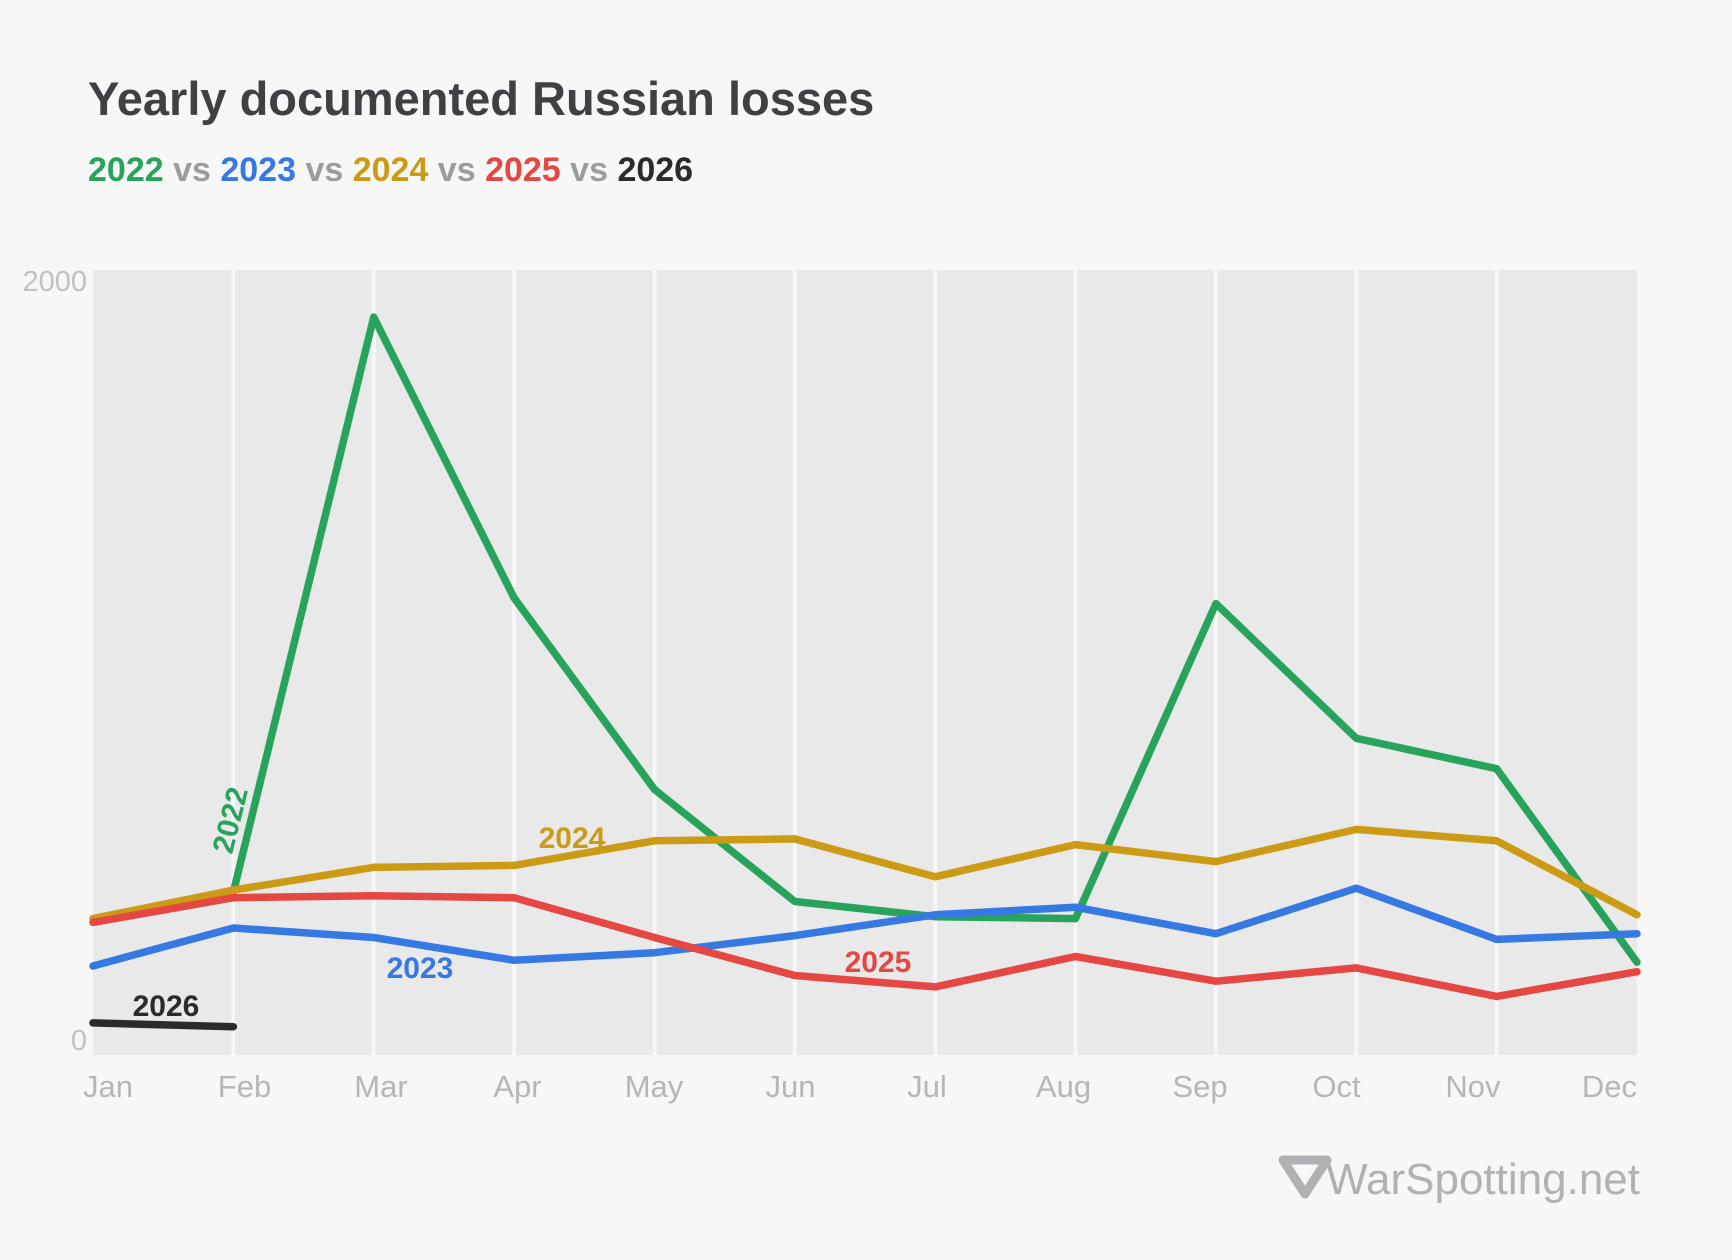  What do you see at coordinates (163, 1025) in the screenshot?
I see `series-line-2026` at bounding box center [163, 1025].